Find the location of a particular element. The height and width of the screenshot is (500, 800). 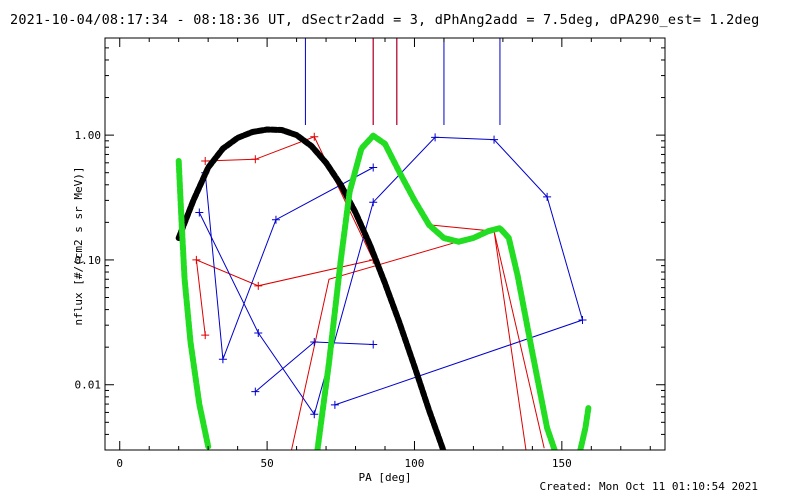

y-axis-label: nflux [#/(cm2 s sr MeV)] is located at coordinates (78, 246).